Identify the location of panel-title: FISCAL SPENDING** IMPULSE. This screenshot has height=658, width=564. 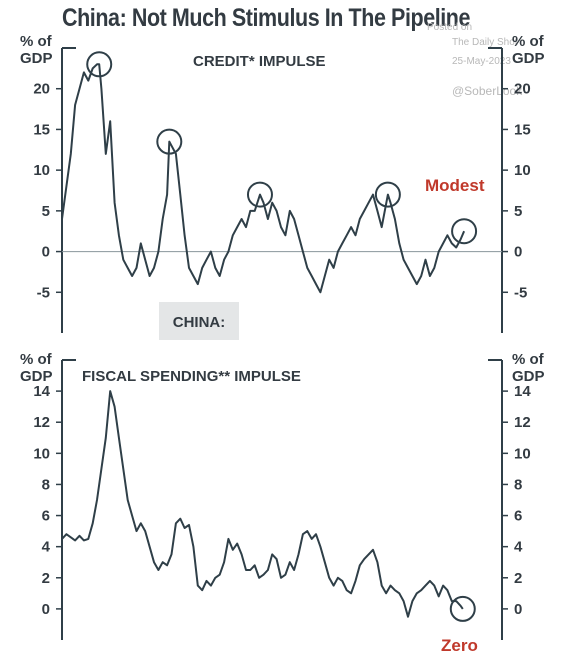
(191, 376).